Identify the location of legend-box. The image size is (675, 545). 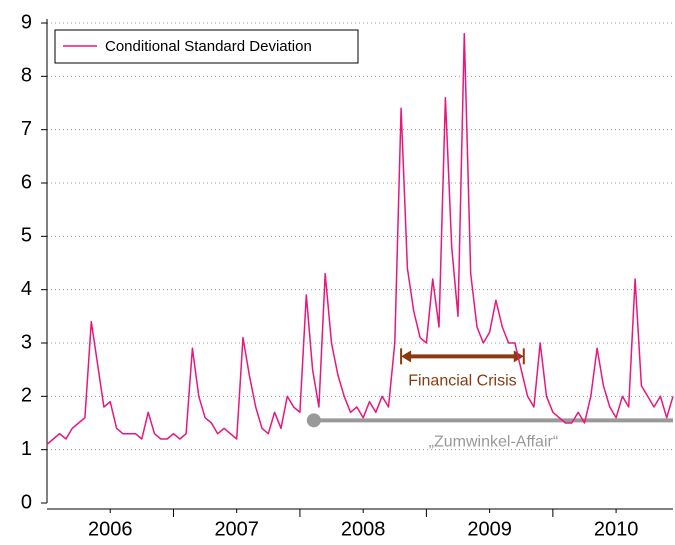
(206, 46).